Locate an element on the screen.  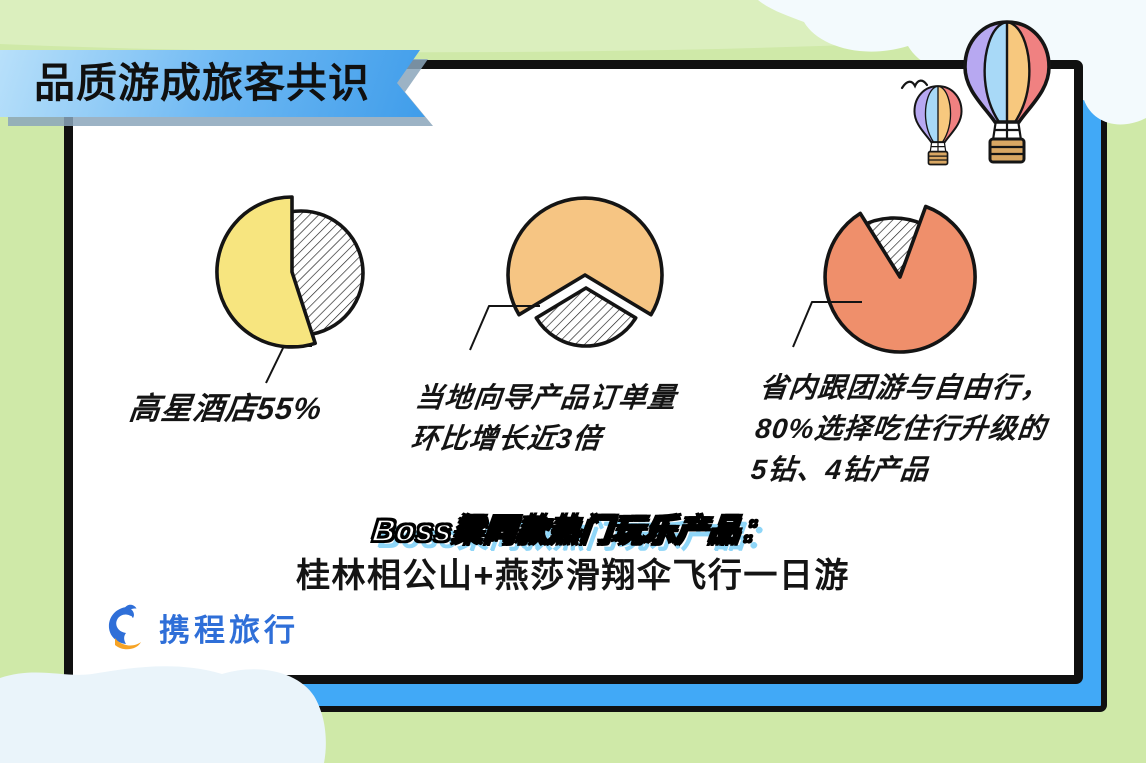
promo-headline: Boss梁同款热门玩乐产品： is located at coordinates (572, 530).